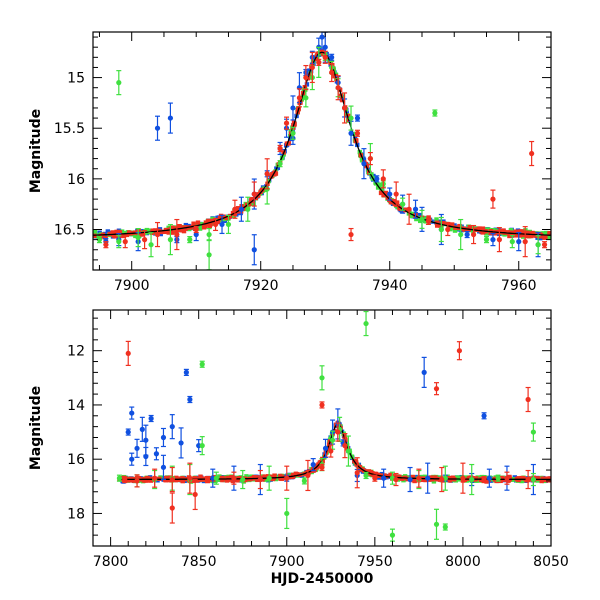 Image resolution: width=600 pixels, height=600 pixels. What do you see at coordinates (76, 406) in the screenshot?
I see `bottom-y-tick-label: 14` at bounding box center [76, 406].